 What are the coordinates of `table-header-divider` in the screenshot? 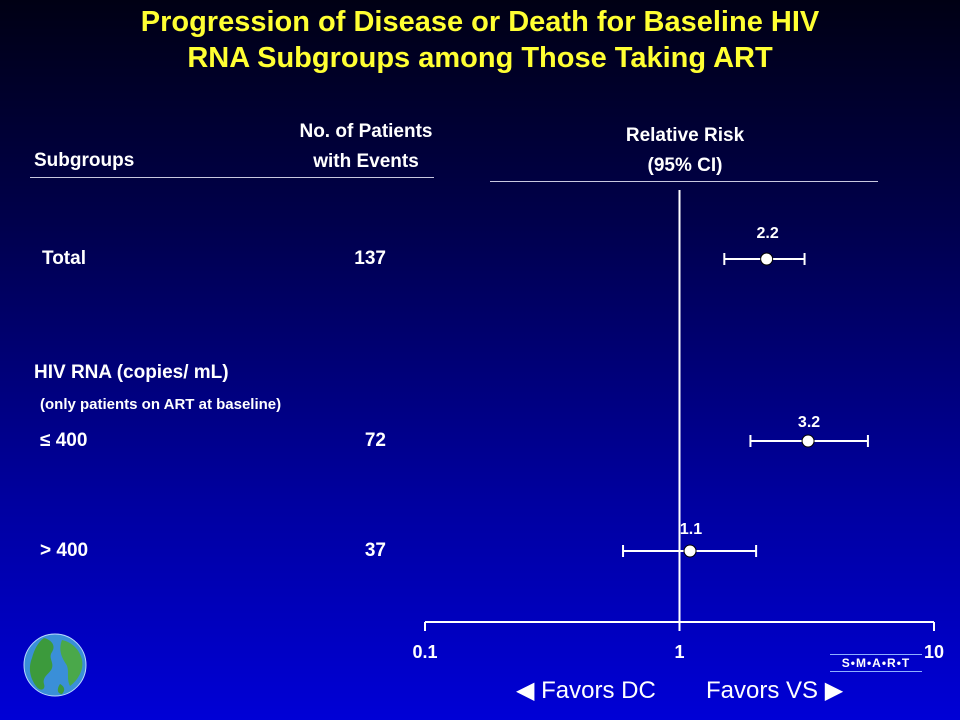 It's located at (232, 177).